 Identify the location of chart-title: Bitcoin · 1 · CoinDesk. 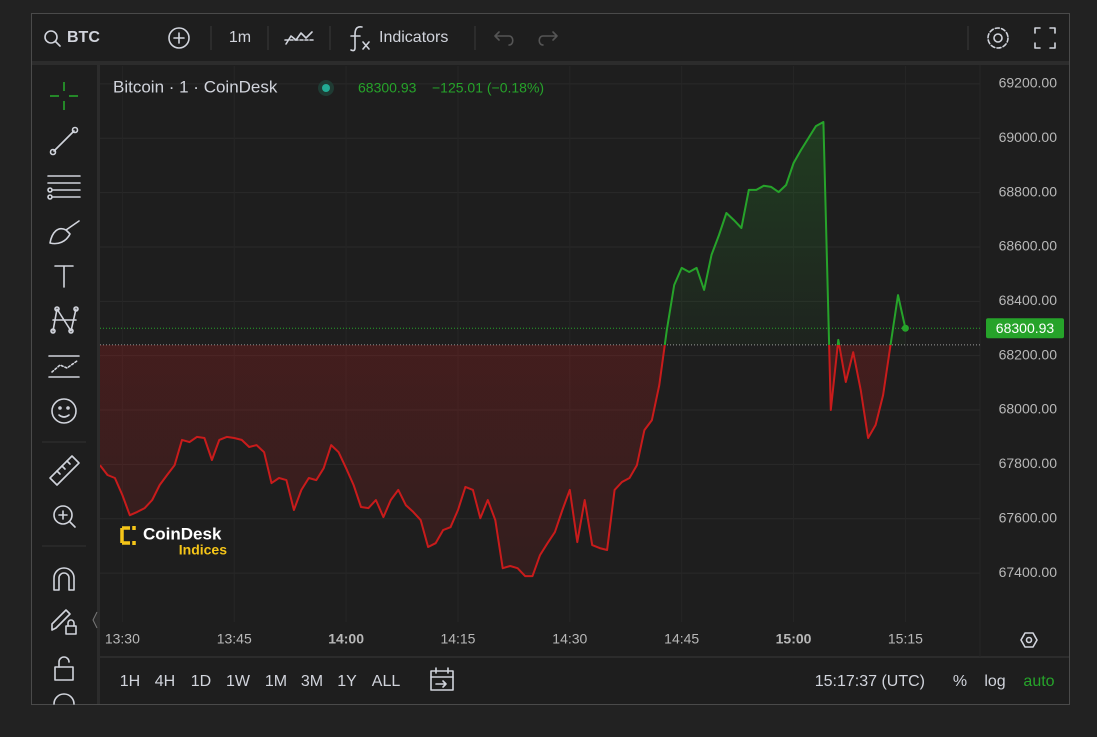
(195, 86).